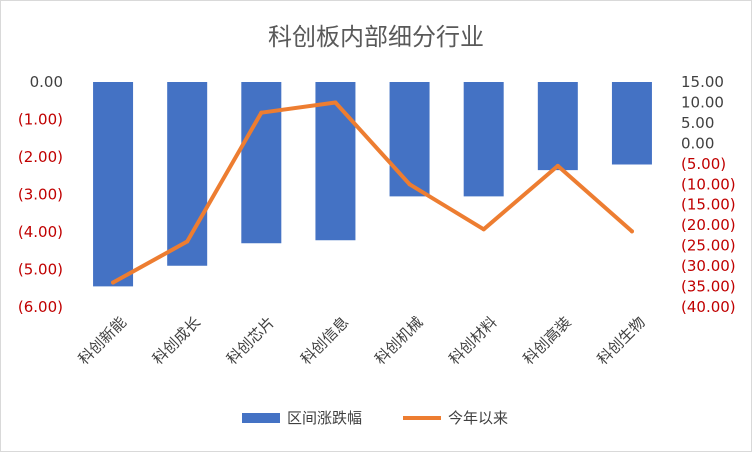 This screenshot has width=752, height=452. What do you see at coordinates (708, 205) in the screenshot?
I see `right-tick-label: (15.00)` at bounding box center [708, 205].